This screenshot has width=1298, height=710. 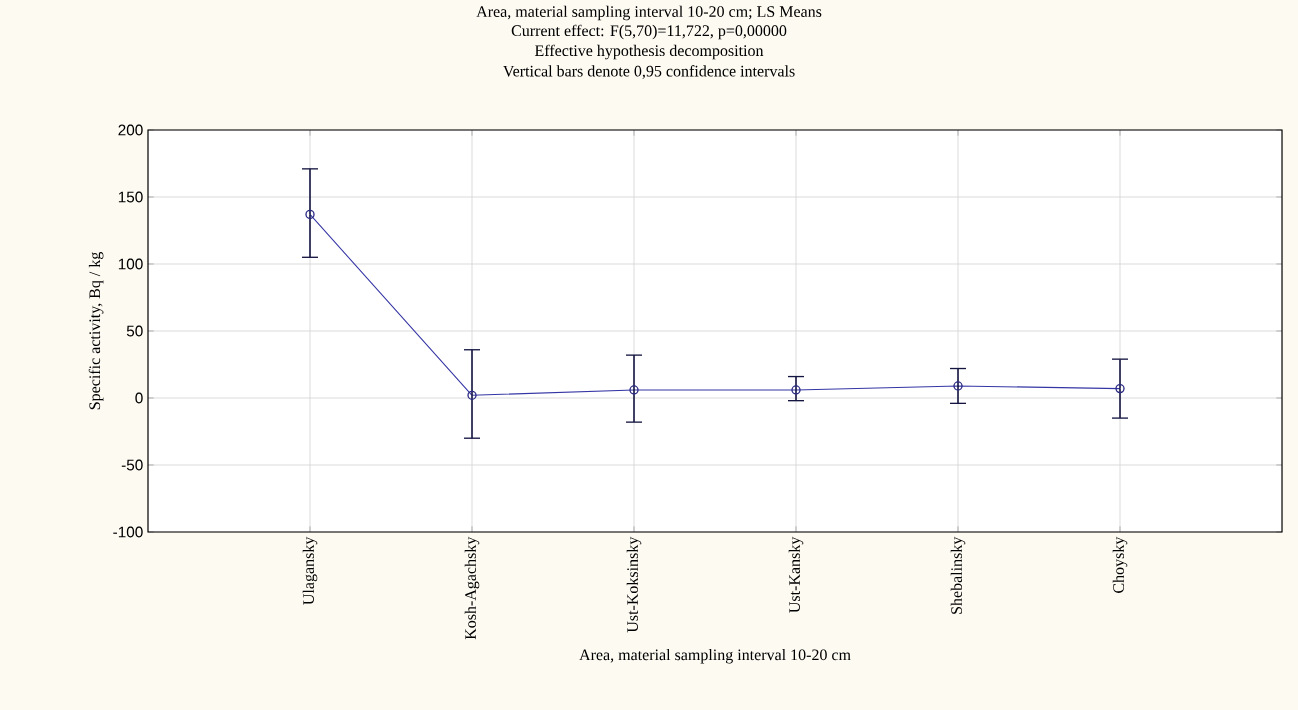 I want to click on y-tick-label: -50, so click(x=132, y=465).